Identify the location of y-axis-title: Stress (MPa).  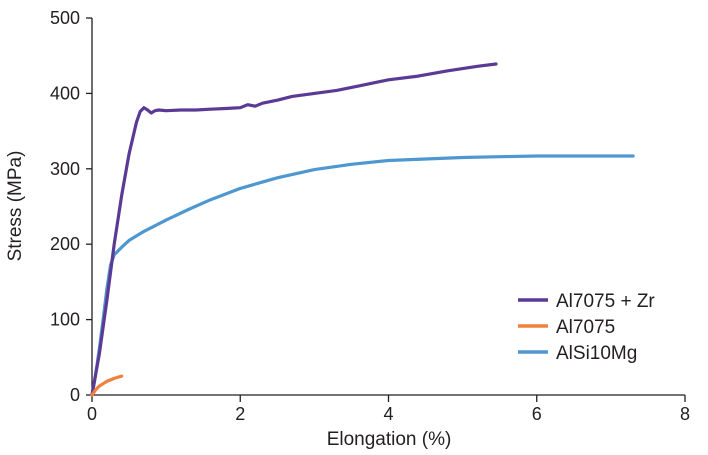
(15, 206).